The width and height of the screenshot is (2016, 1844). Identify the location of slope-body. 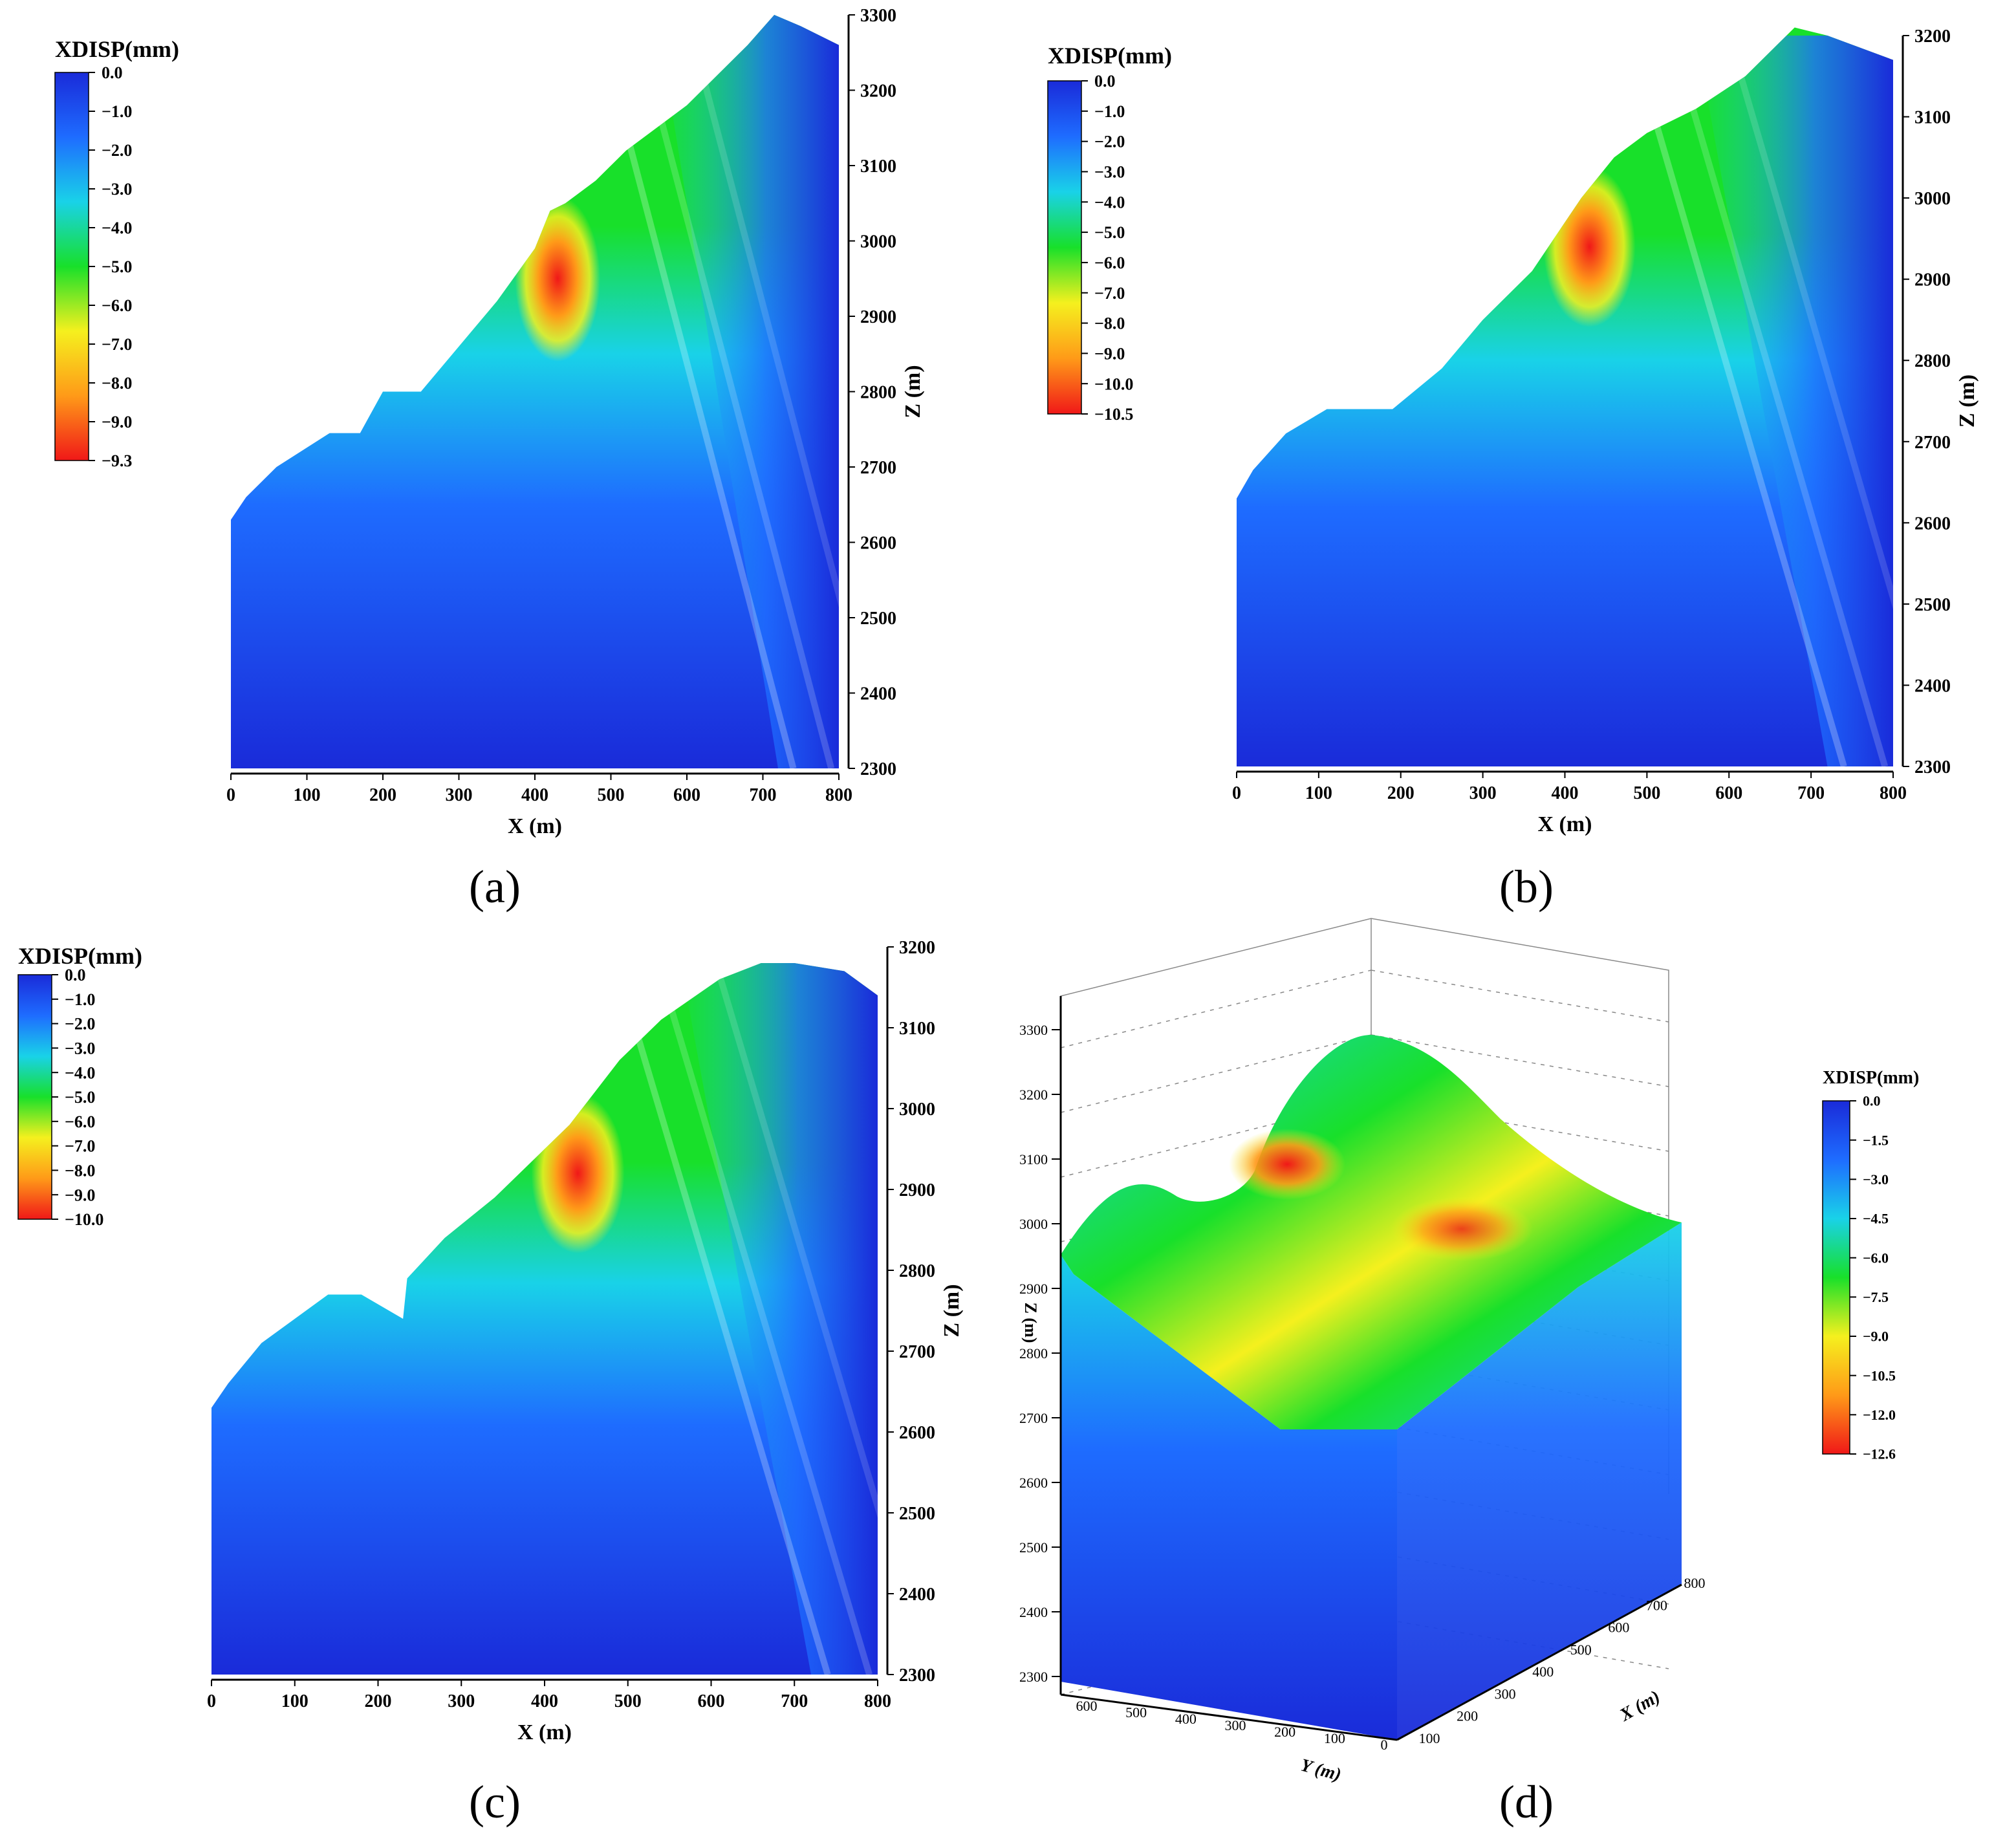
(544, 1319).